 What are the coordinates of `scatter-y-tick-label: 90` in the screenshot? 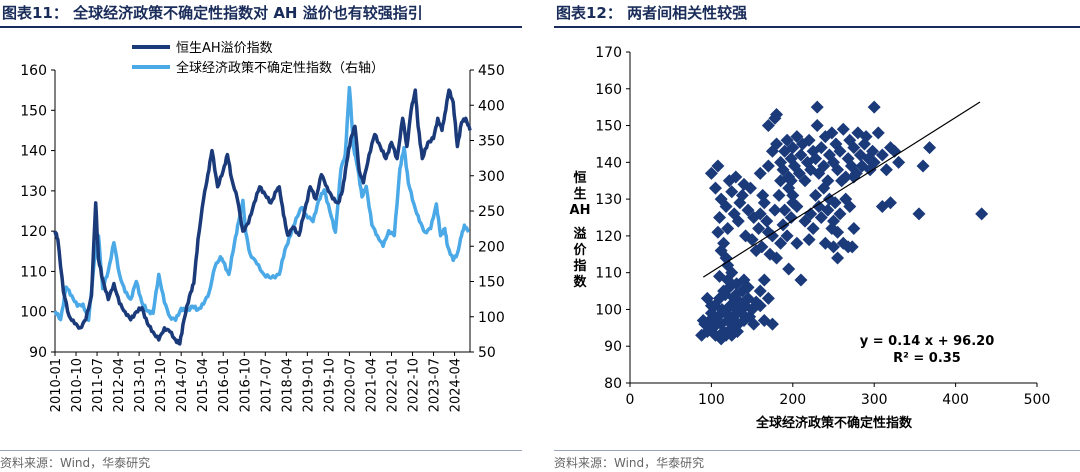 It's located at (613, 347).